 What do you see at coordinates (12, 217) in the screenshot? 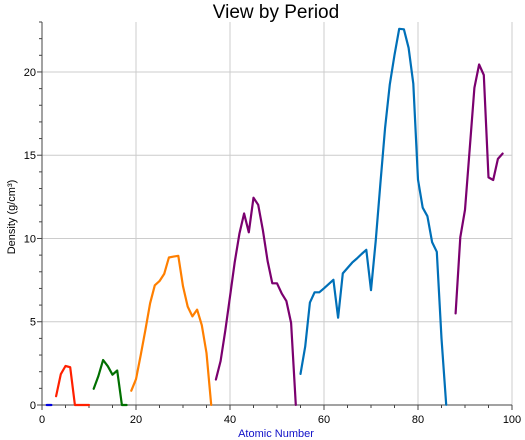
I see `y-axis-label: Density (g/cm³)` at bounding box center [12, 217].